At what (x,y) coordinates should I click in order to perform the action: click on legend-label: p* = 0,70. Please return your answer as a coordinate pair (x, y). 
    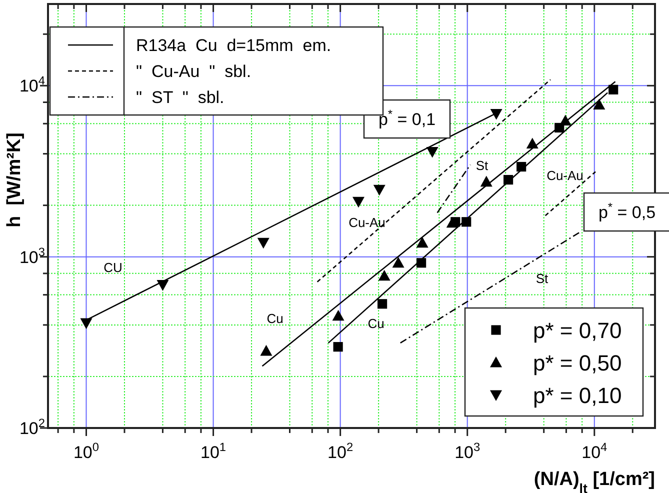
    Looking at the image, I should click on (577, 330).